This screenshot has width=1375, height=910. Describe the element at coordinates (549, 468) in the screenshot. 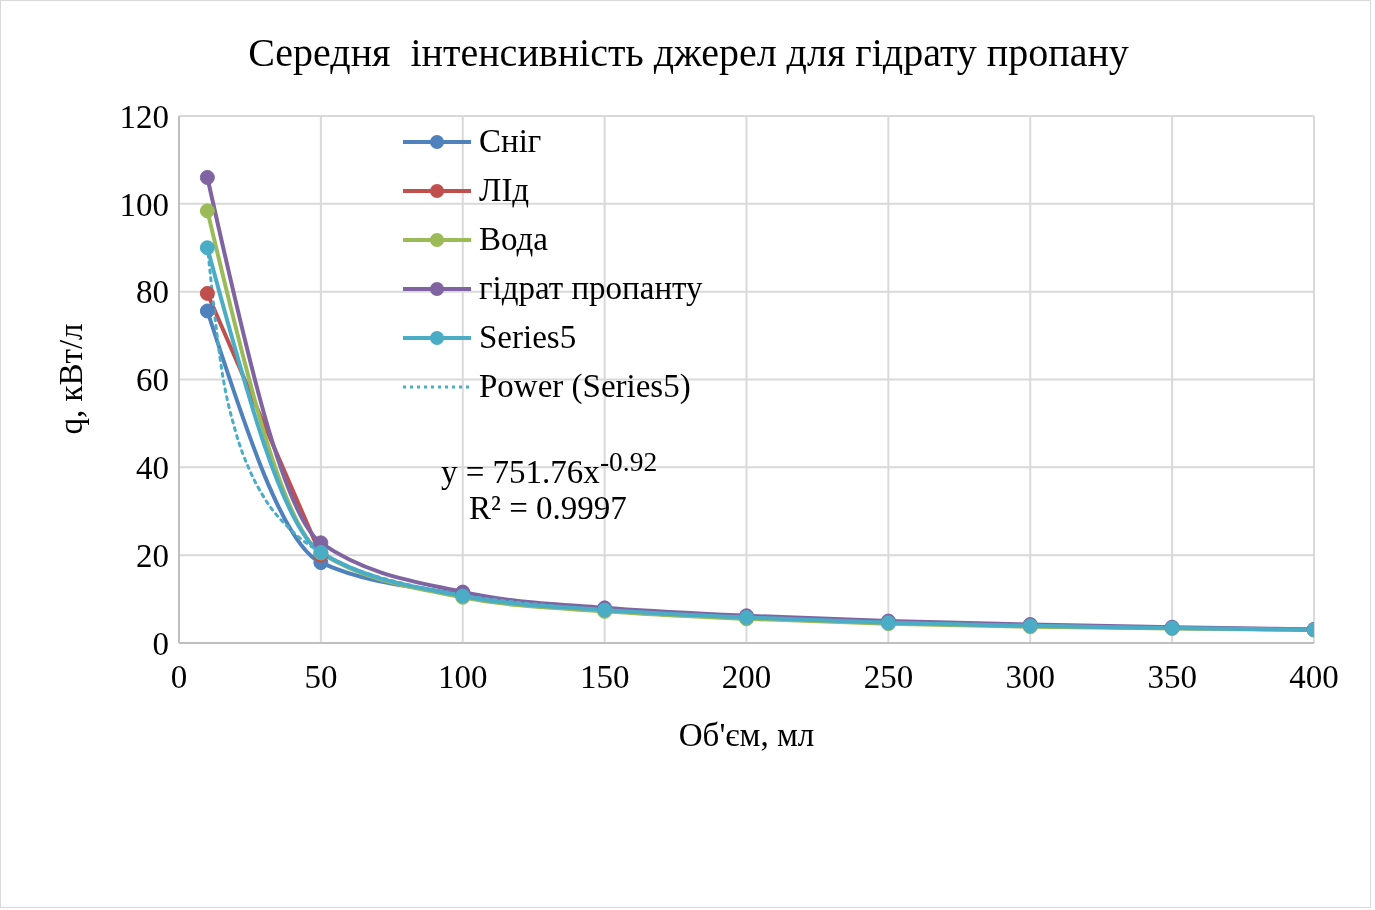

I see `annotation: y = 751.76x$^{-0.92}$` at that location.